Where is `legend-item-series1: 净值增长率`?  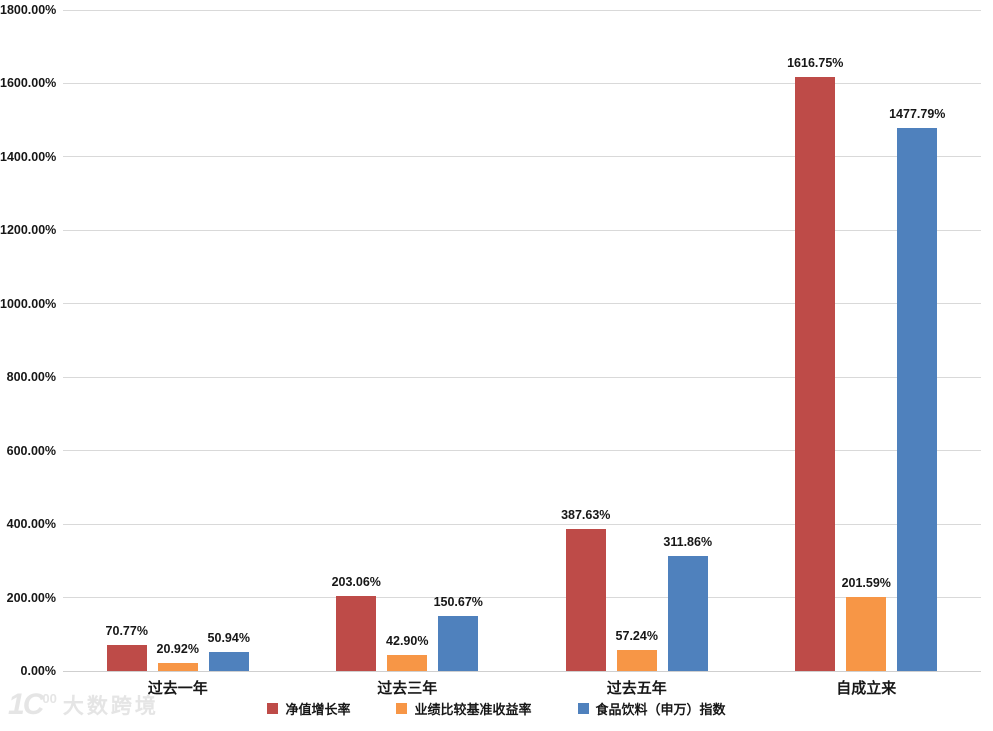
legend-item-series1: 净值增长率 is located at coordinates (308, 708).